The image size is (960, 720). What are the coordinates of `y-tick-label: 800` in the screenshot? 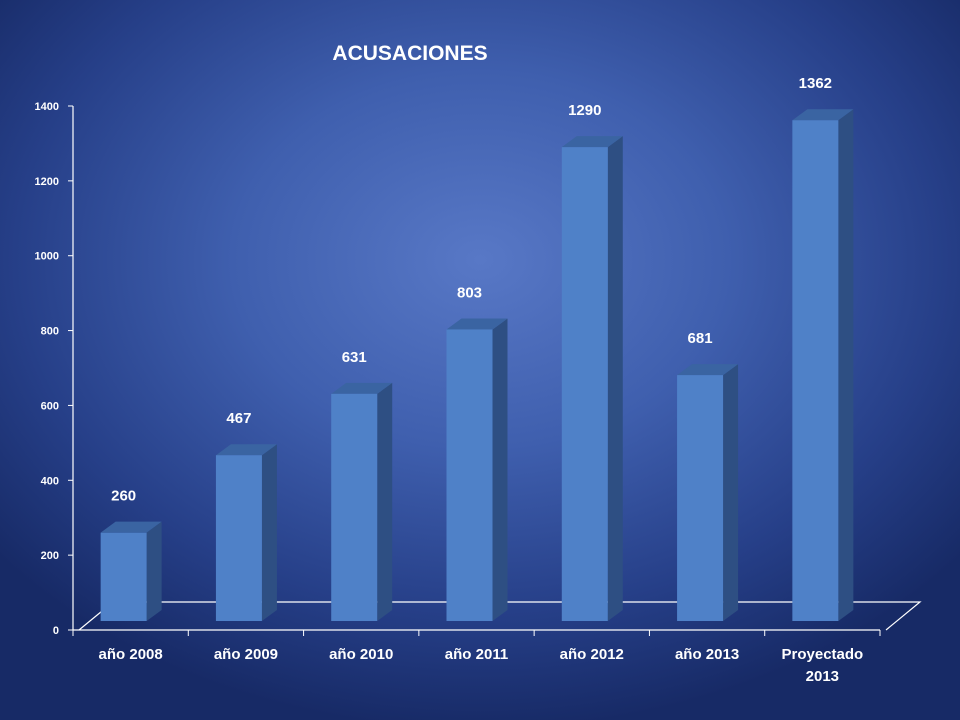 It's located at (50, 332).